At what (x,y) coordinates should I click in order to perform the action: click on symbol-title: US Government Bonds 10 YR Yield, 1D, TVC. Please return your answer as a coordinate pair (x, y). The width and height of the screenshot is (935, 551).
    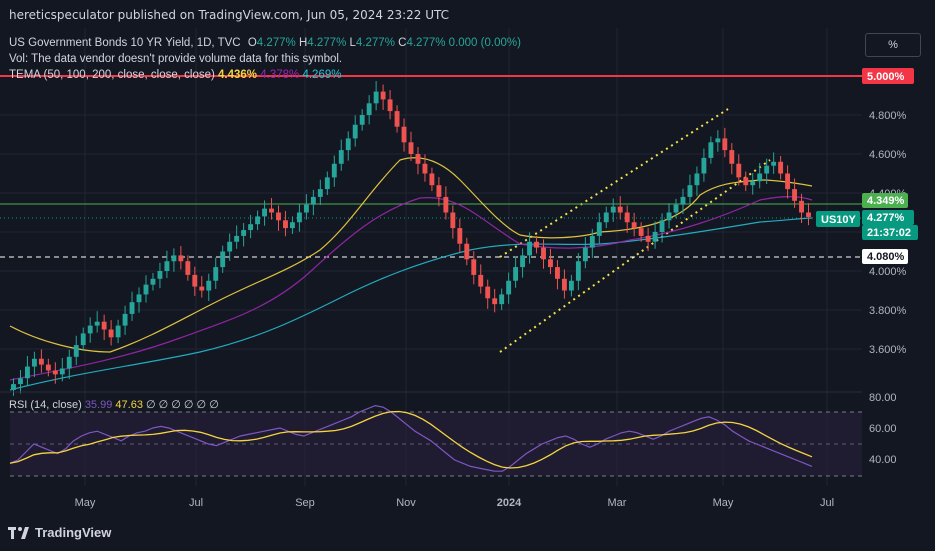
    Looking at the image, I should click on (125, 43).